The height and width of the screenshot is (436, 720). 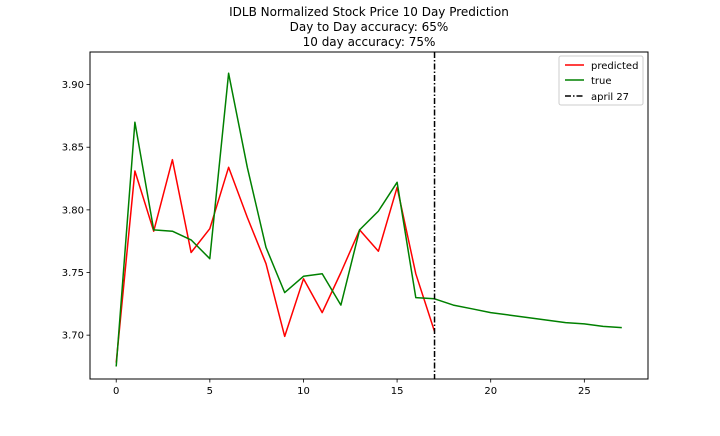 I want to click on legend-label-predicted: predicted, so click(x=614, y=66).